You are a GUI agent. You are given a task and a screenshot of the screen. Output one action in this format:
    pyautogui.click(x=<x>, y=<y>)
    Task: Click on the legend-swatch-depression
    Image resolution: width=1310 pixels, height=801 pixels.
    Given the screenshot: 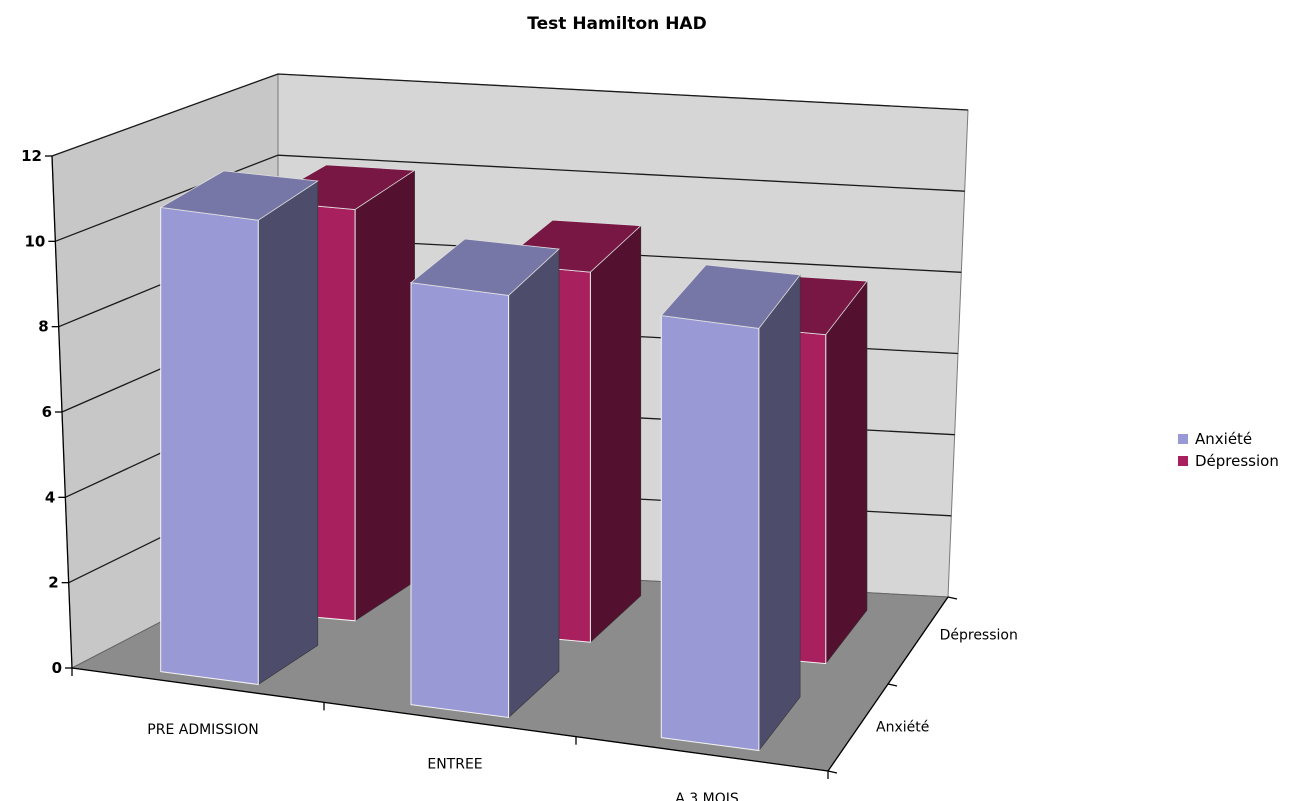 What is the action you would take?
    pyautogui.click(x=1183, y=461)
    